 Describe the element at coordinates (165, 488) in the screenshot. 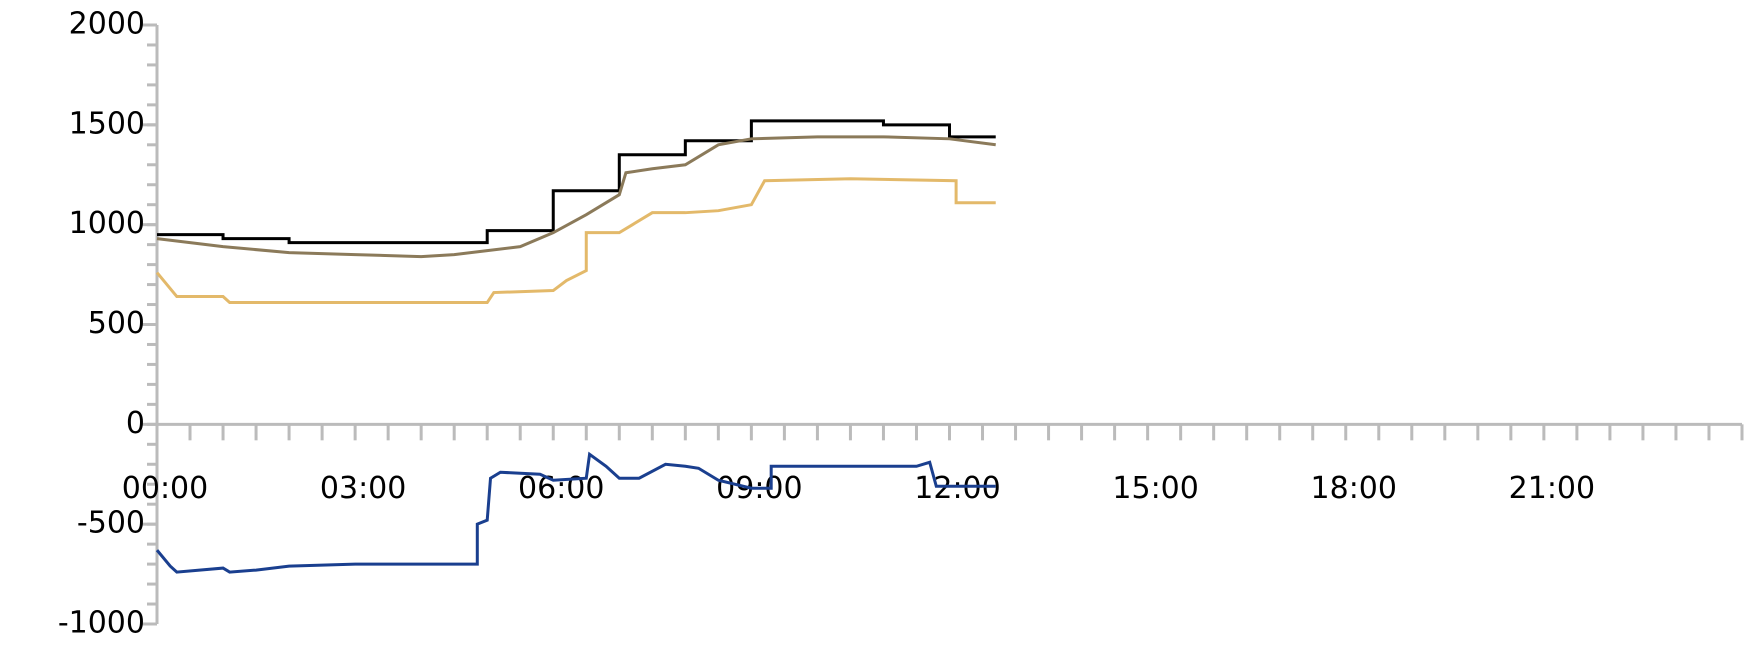

I see `x-tick-label: 00:00` at that location.